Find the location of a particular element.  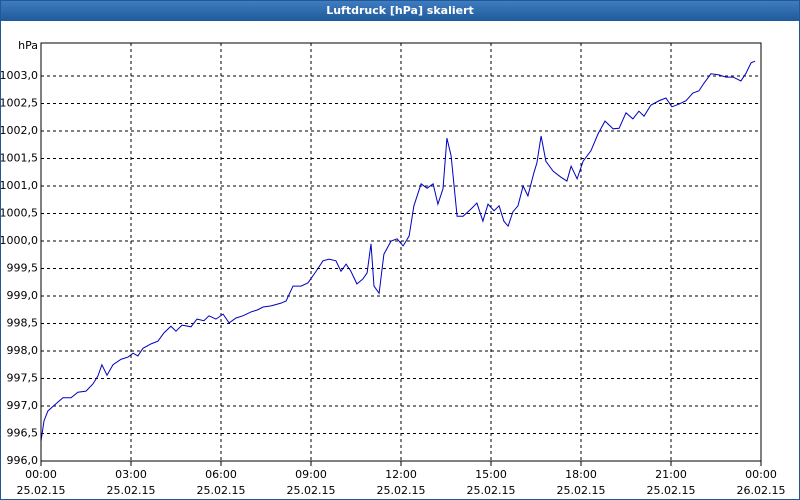

y-tick-label: 997,0 is located at coordinates (23, 405).